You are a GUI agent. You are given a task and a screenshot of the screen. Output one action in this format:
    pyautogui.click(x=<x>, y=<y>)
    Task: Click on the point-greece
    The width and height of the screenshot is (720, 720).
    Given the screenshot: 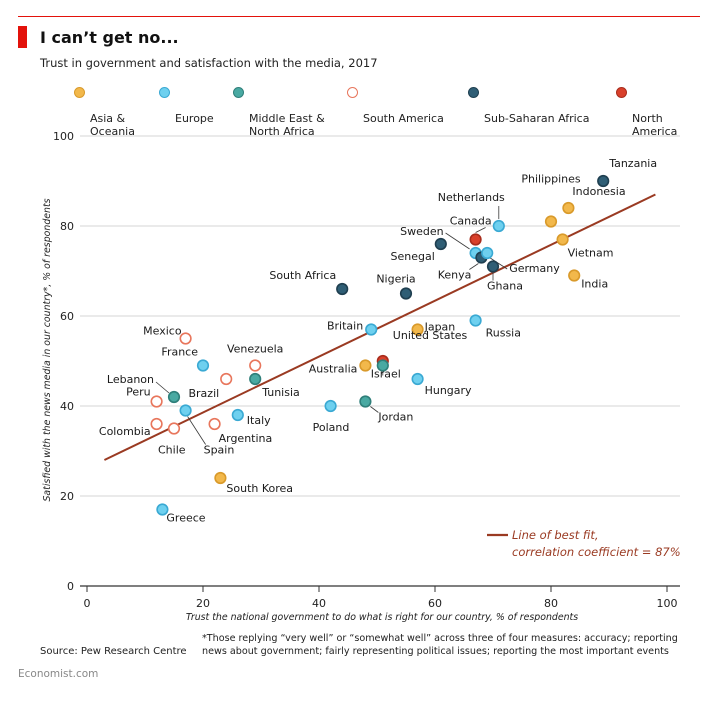 What is the action you would take?
    pyautogui.click(x=162, y=509)
    